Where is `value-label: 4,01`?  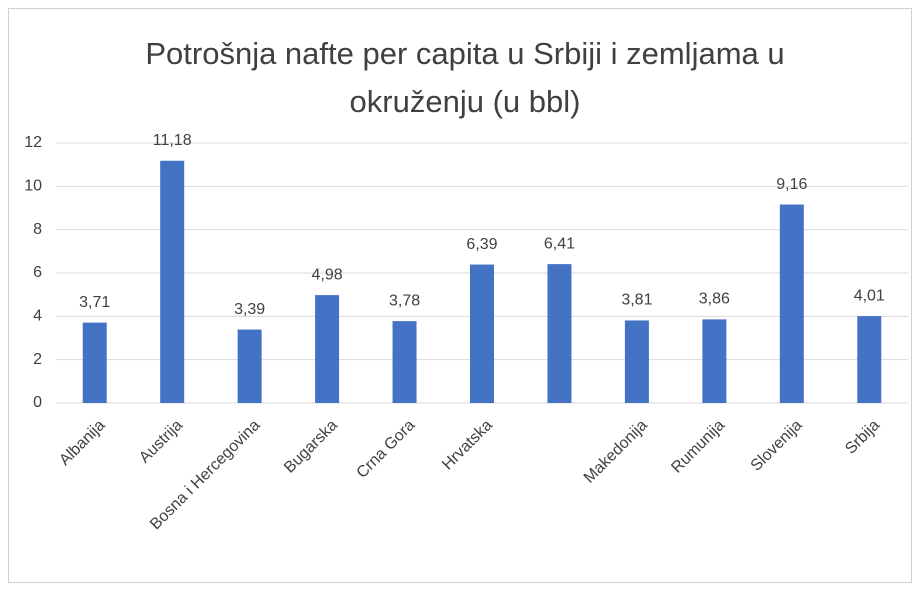 value-label: 4,01 is located at coordinates (869, 295).